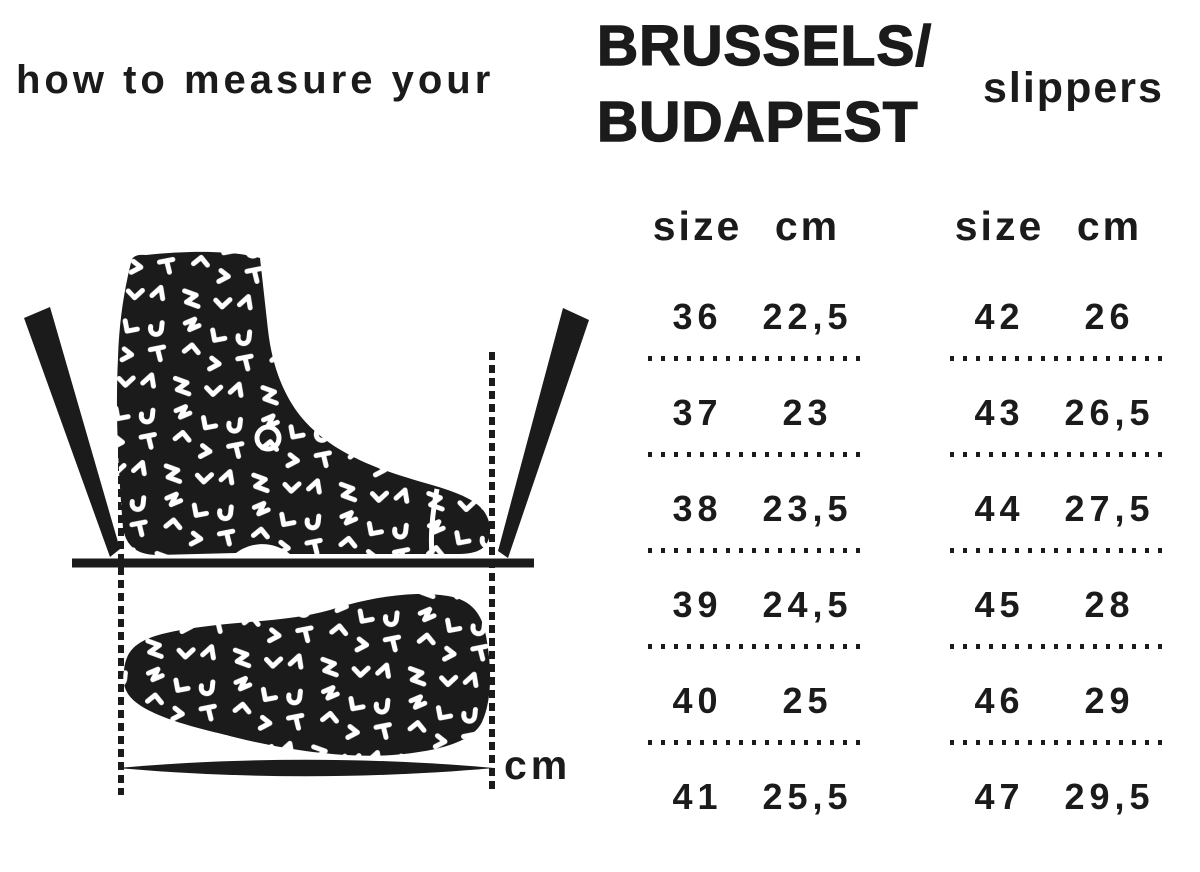  Describe the element at coordinates (807, 796) in the screenshot. I see `cm-value: 25,5` at that location.